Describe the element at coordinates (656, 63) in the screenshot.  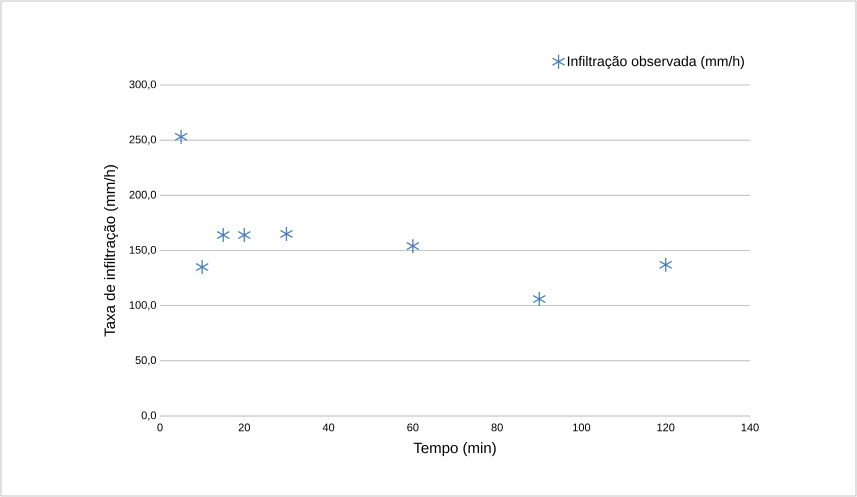
I see `legend-label: Infiltração observada (mm/h)` at that location.